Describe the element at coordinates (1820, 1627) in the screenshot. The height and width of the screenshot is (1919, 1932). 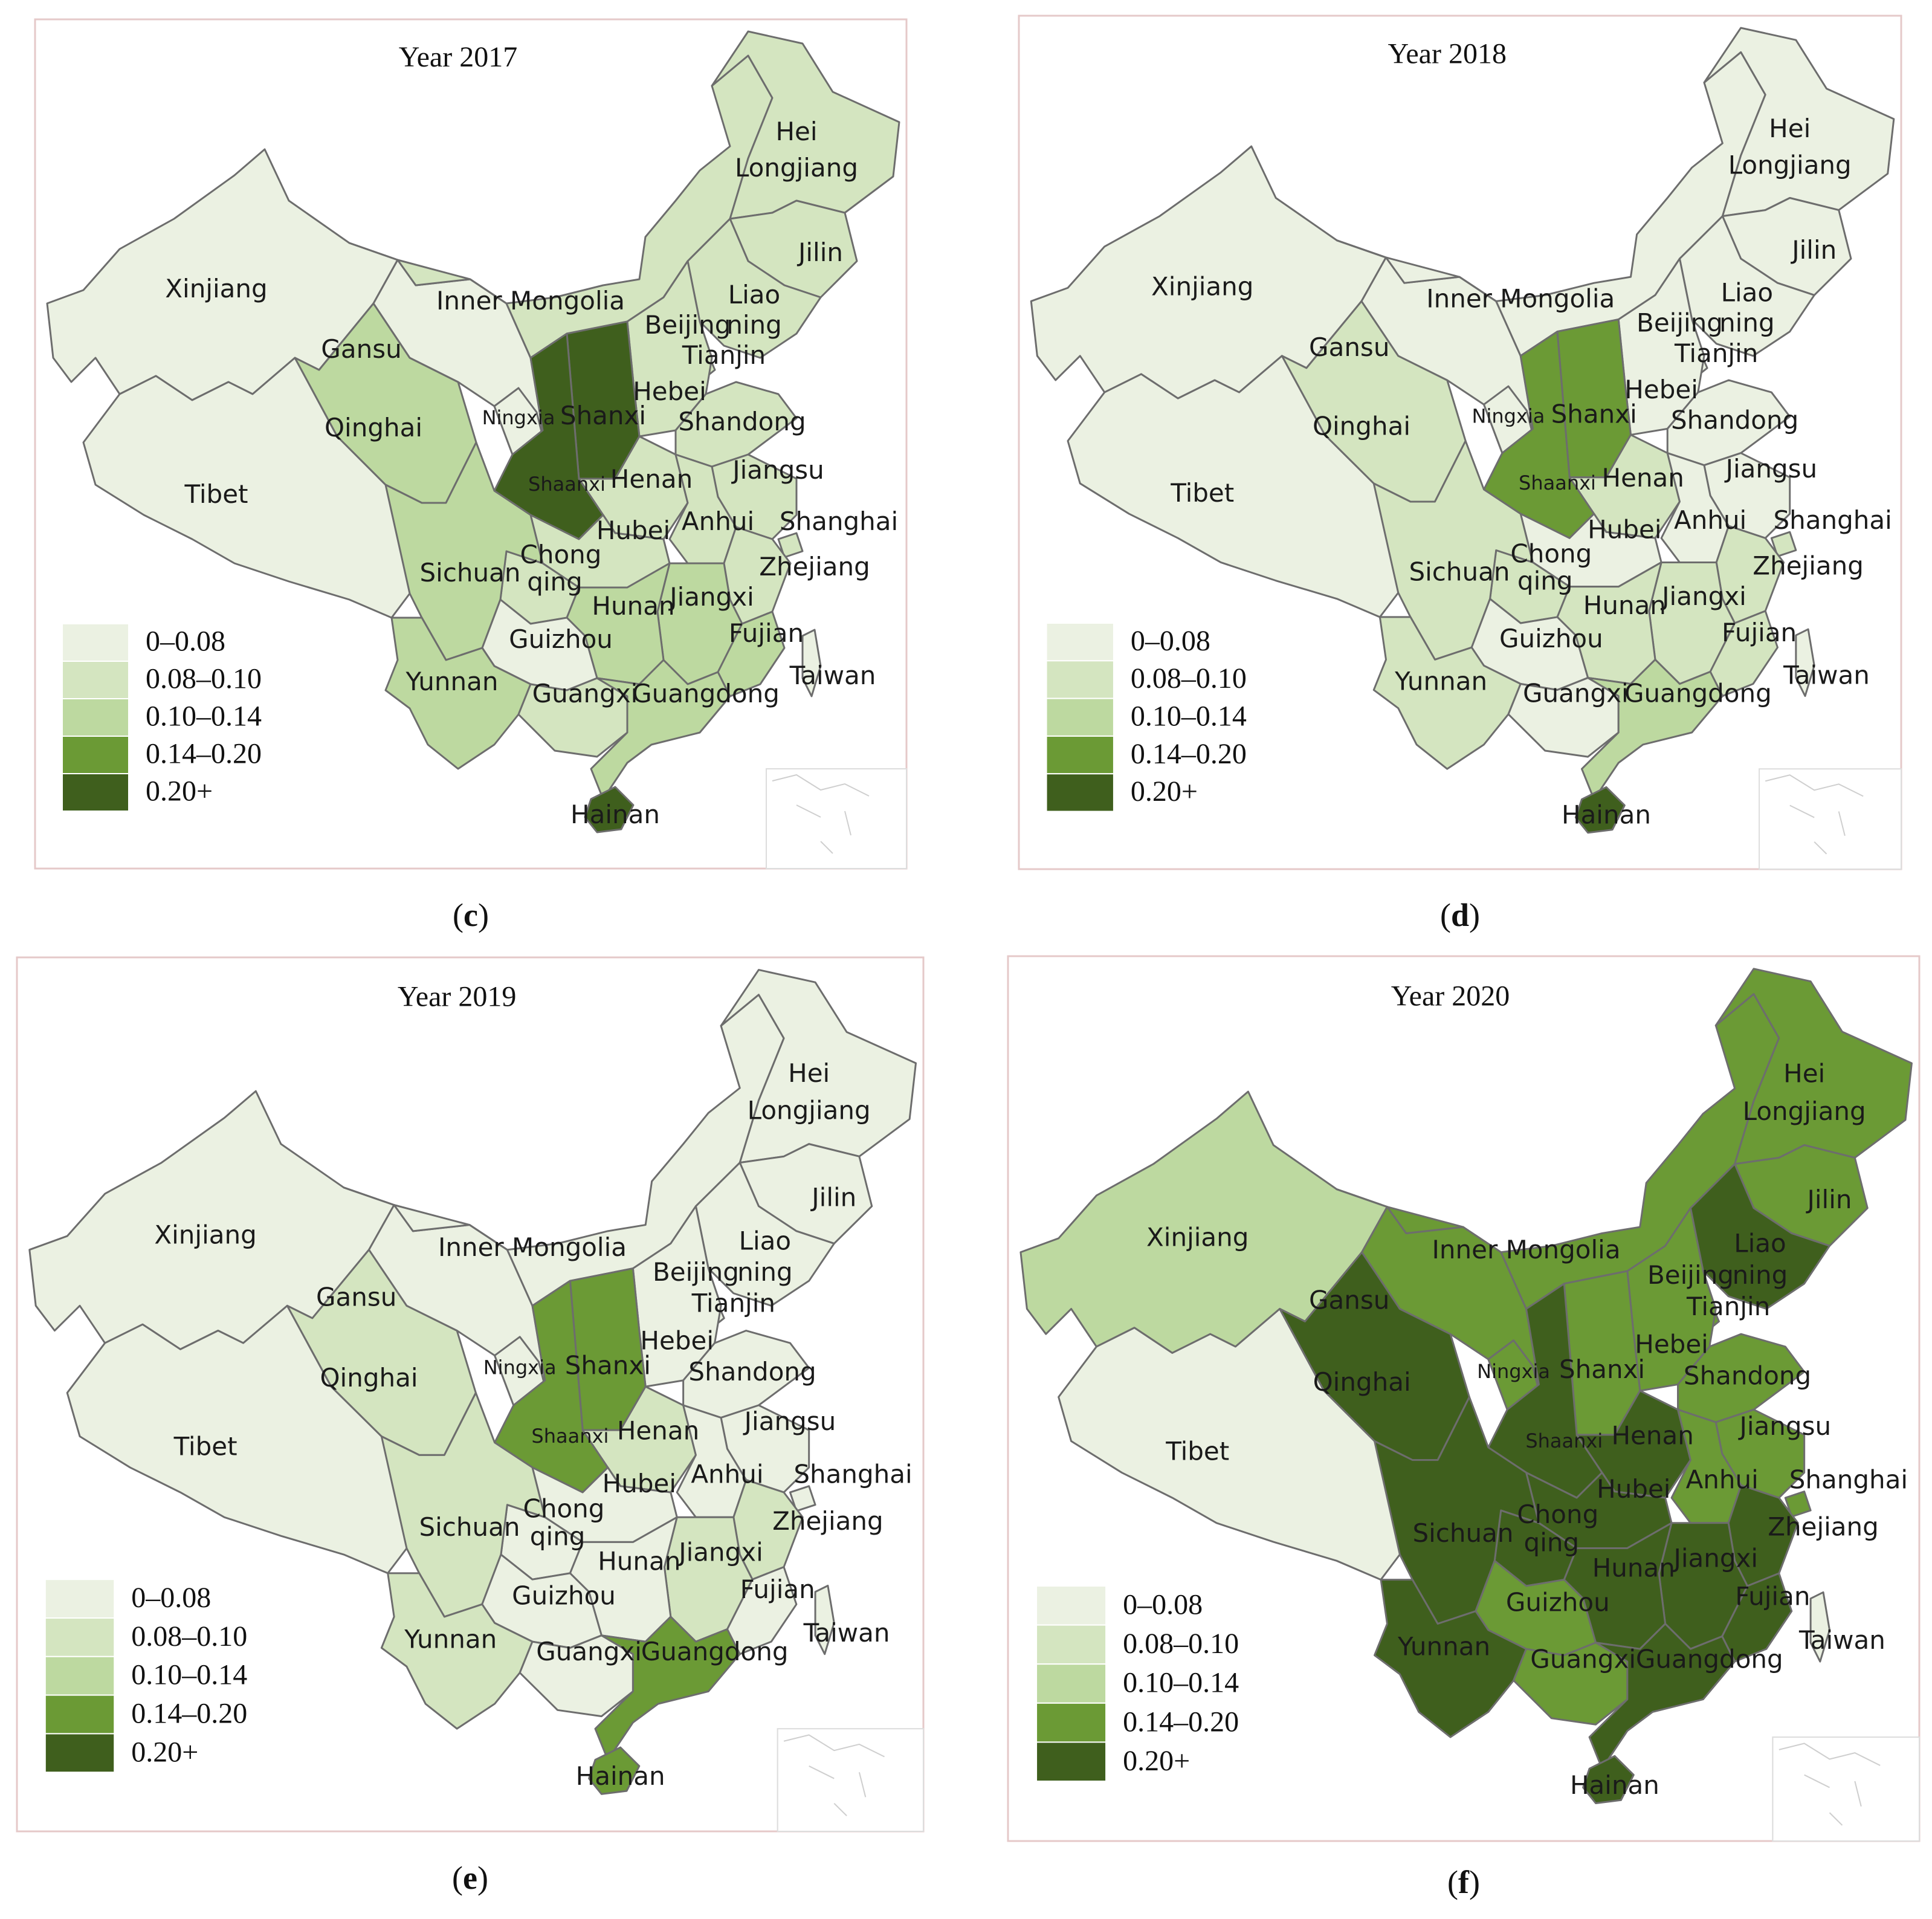
I see `province-taiwan` at that location.